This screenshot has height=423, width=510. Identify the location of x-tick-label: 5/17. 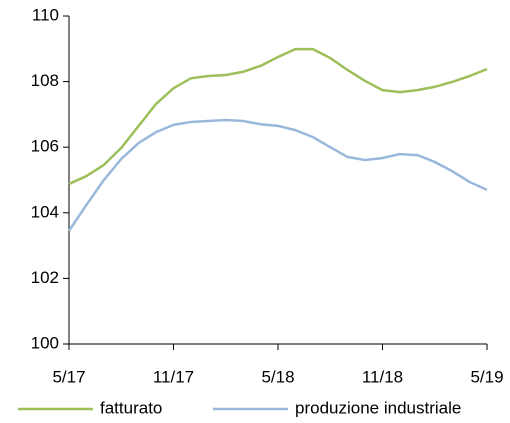
(68, 376).